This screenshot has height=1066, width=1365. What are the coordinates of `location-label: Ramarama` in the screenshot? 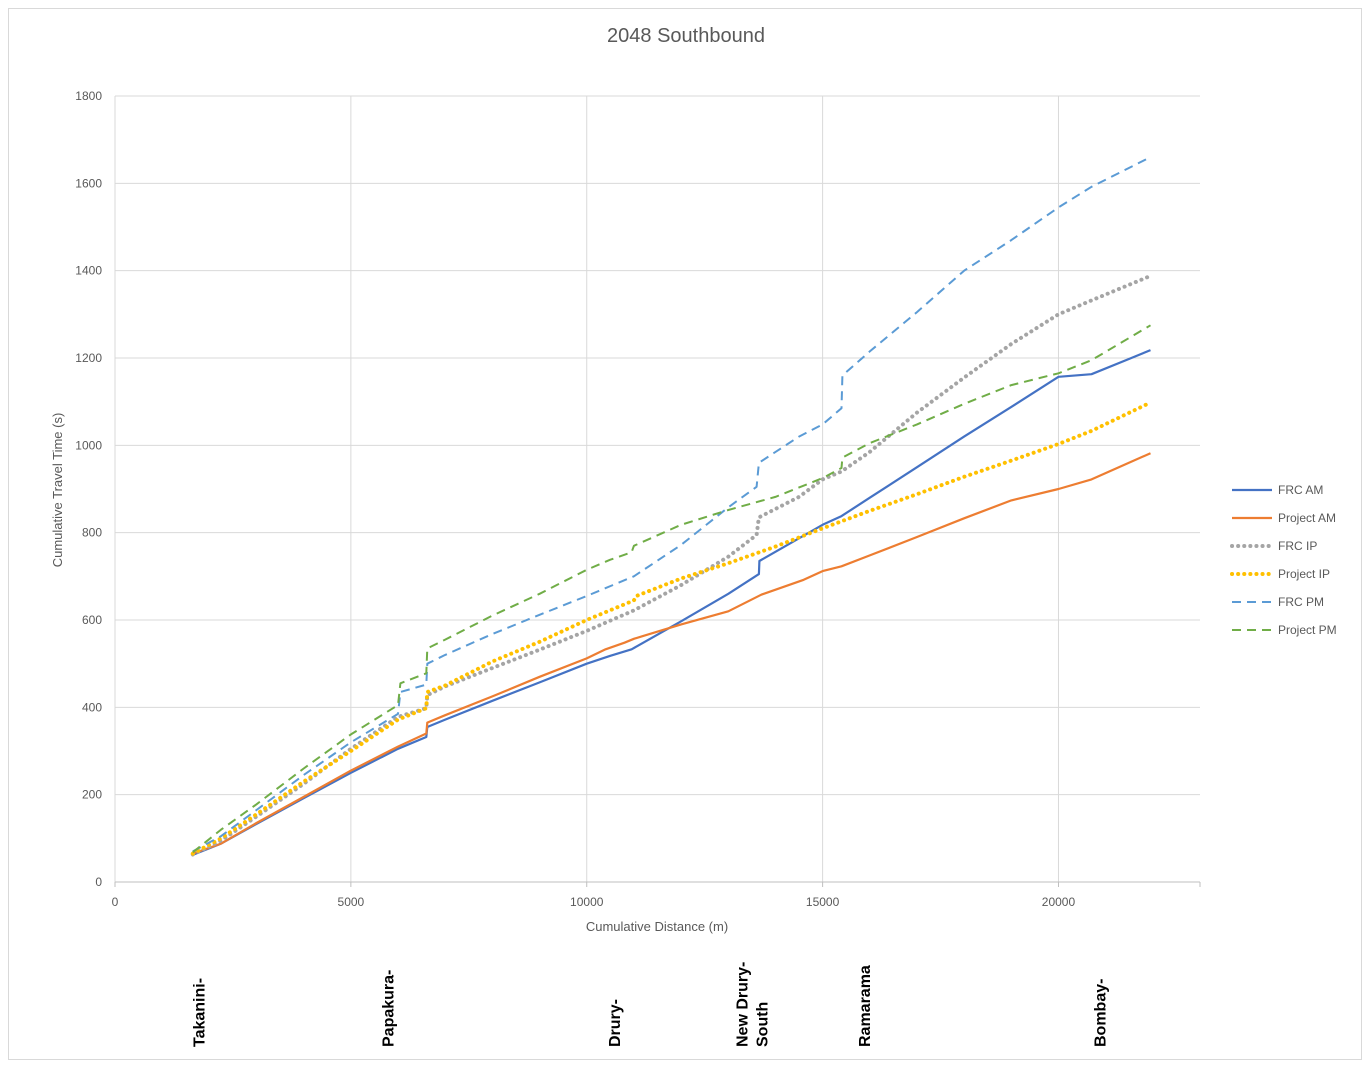 It's located at (865, 1006).